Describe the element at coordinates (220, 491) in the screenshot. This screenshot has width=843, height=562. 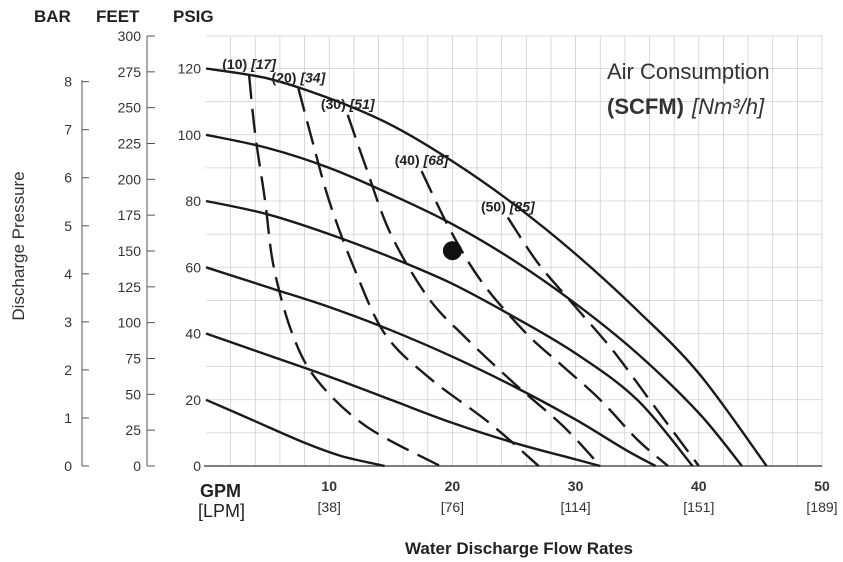
I see `x-unit-gpm: GPM` at that location.